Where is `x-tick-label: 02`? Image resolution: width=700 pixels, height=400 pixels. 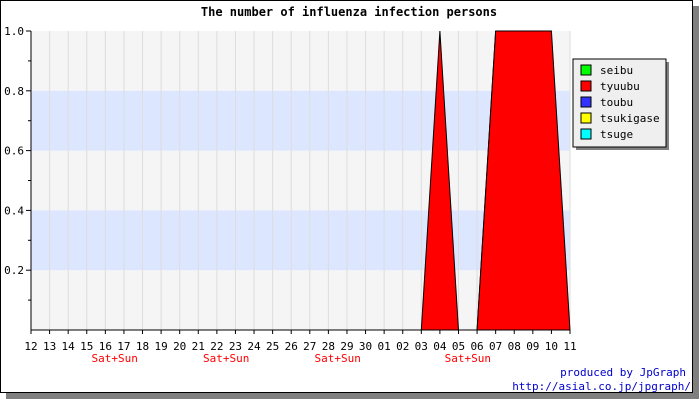 x-tick-label: 02 is located at coordinates (402, 346).